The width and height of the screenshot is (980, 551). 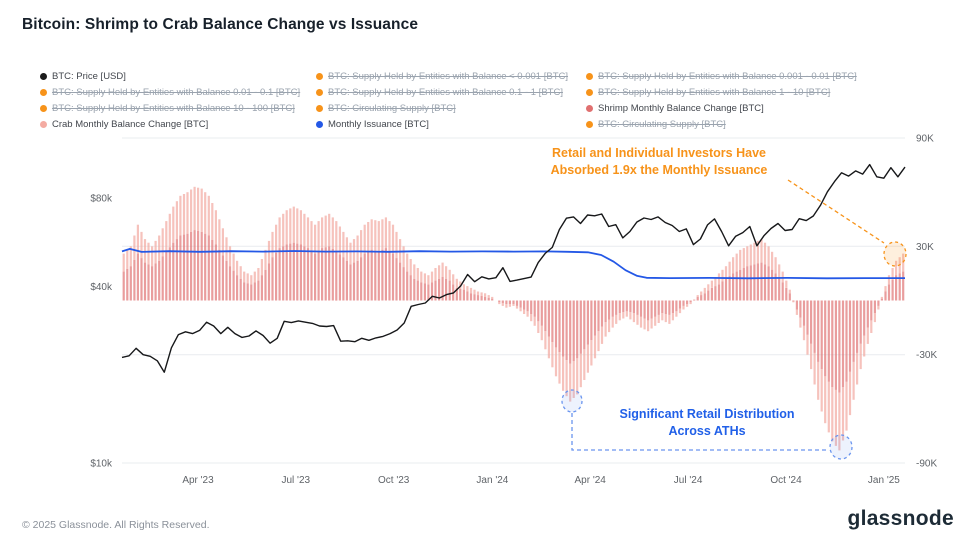 I want to click on svg-text: Jan '24, so click(x=492, y=480).